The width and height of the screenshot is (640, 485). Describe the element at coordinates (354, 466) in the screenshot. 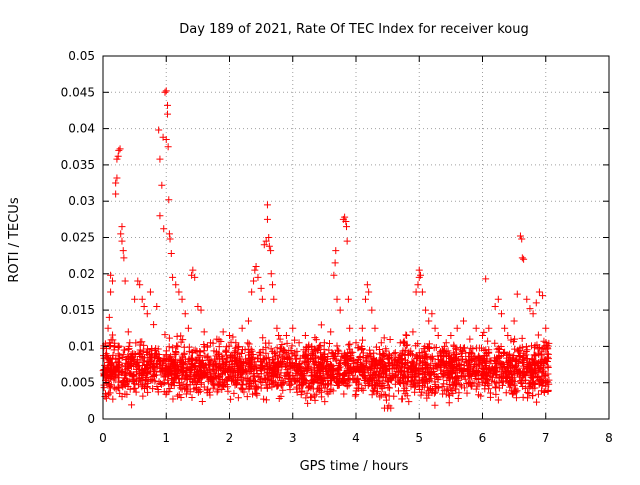

I see `x-axis-label: GPS time / hours` at that location.